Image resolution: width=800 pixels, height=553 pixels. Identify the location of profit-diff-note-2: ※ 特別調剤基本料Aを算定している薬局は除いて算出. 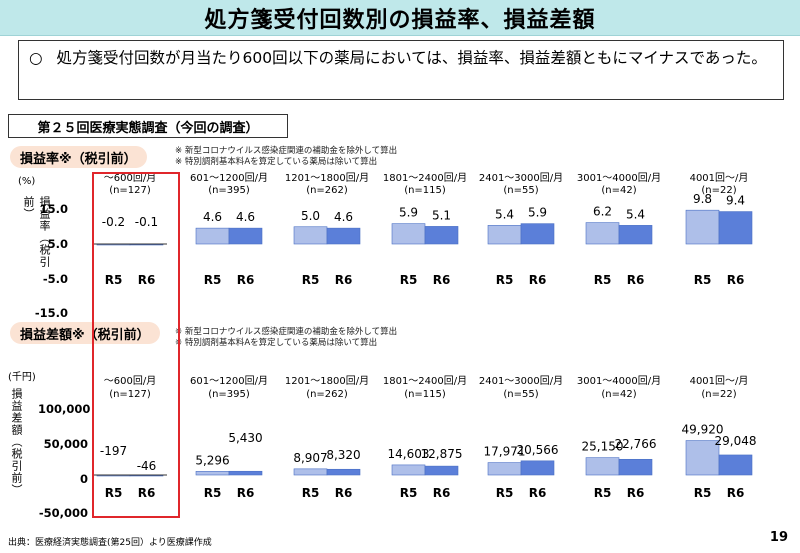
(276, 343).